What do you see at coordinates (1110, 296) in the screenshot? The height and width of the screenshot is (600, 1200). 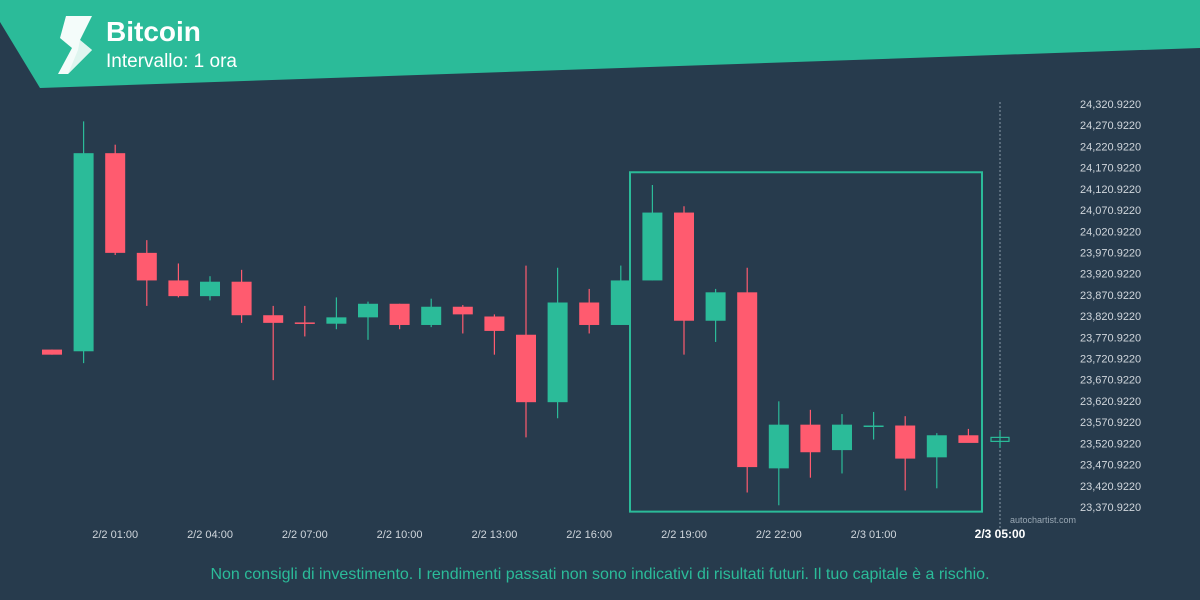 I see `y-axis-label: 23,870.9220` at bounding box center [1110, 296].